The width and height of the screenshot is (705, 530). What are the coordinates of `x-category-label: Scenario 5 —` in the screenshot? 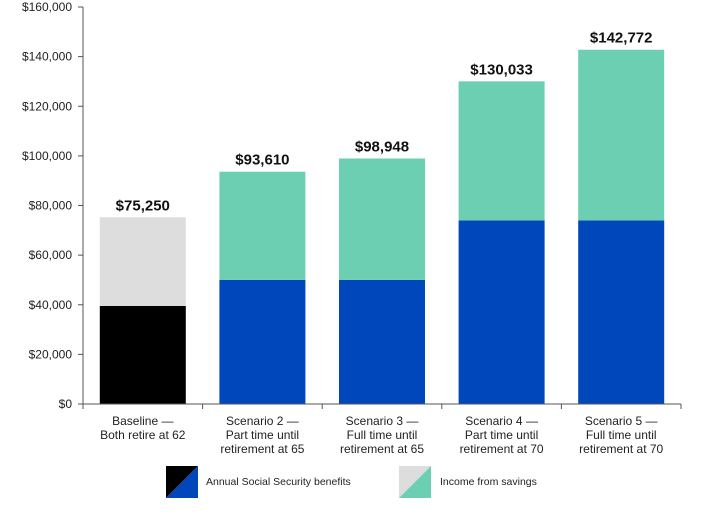 It's located at (621, 421).